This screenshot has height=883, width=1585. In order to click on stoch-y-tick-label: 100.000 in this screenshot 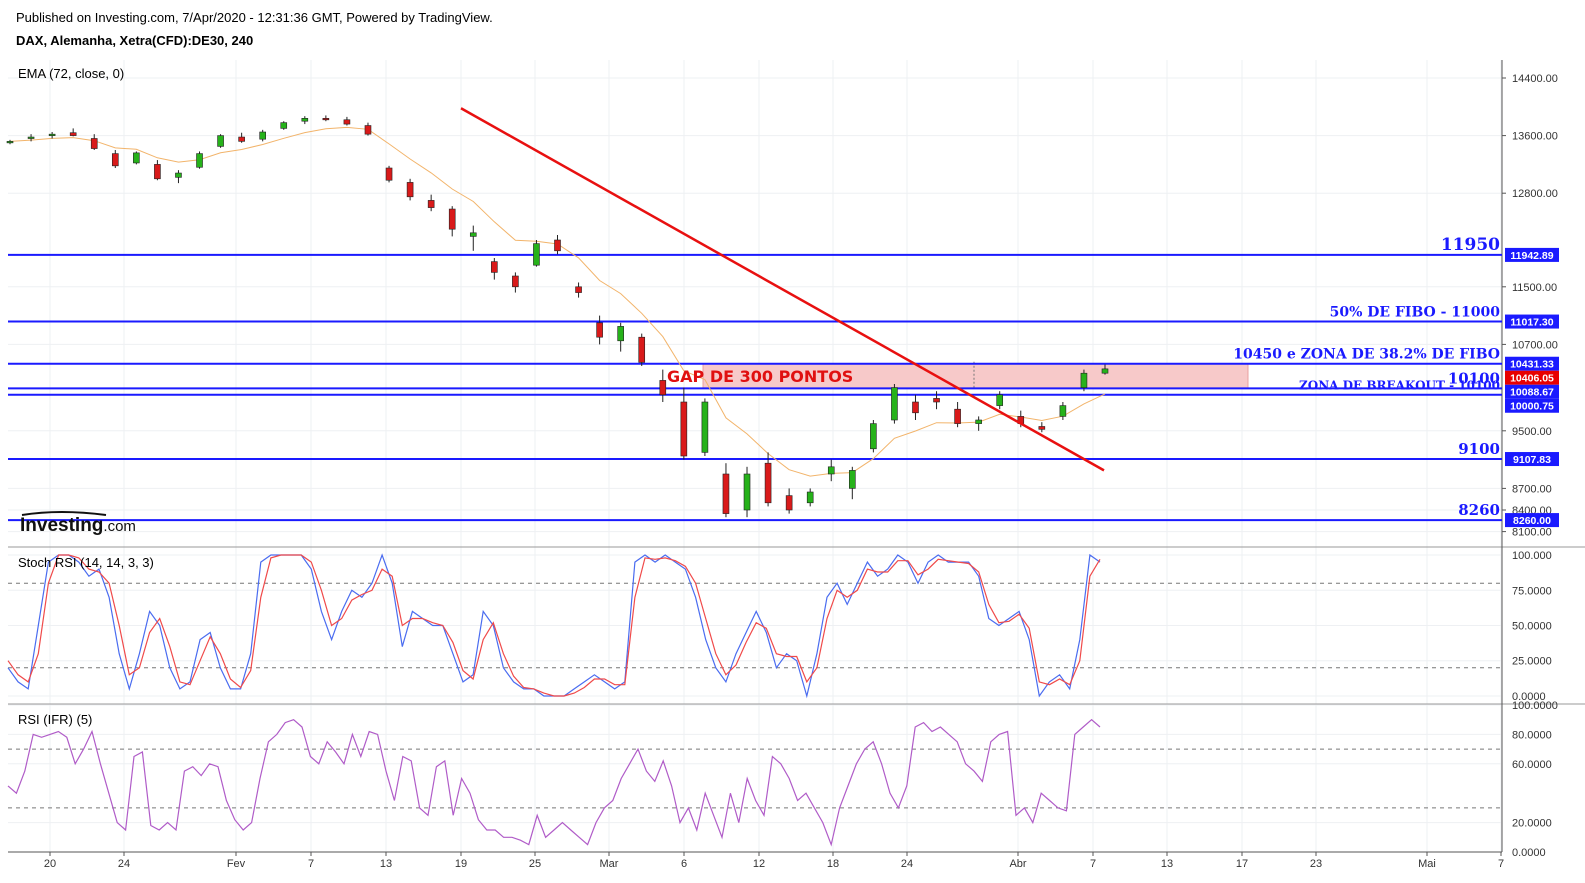, I will do `click(1532, 556)`.